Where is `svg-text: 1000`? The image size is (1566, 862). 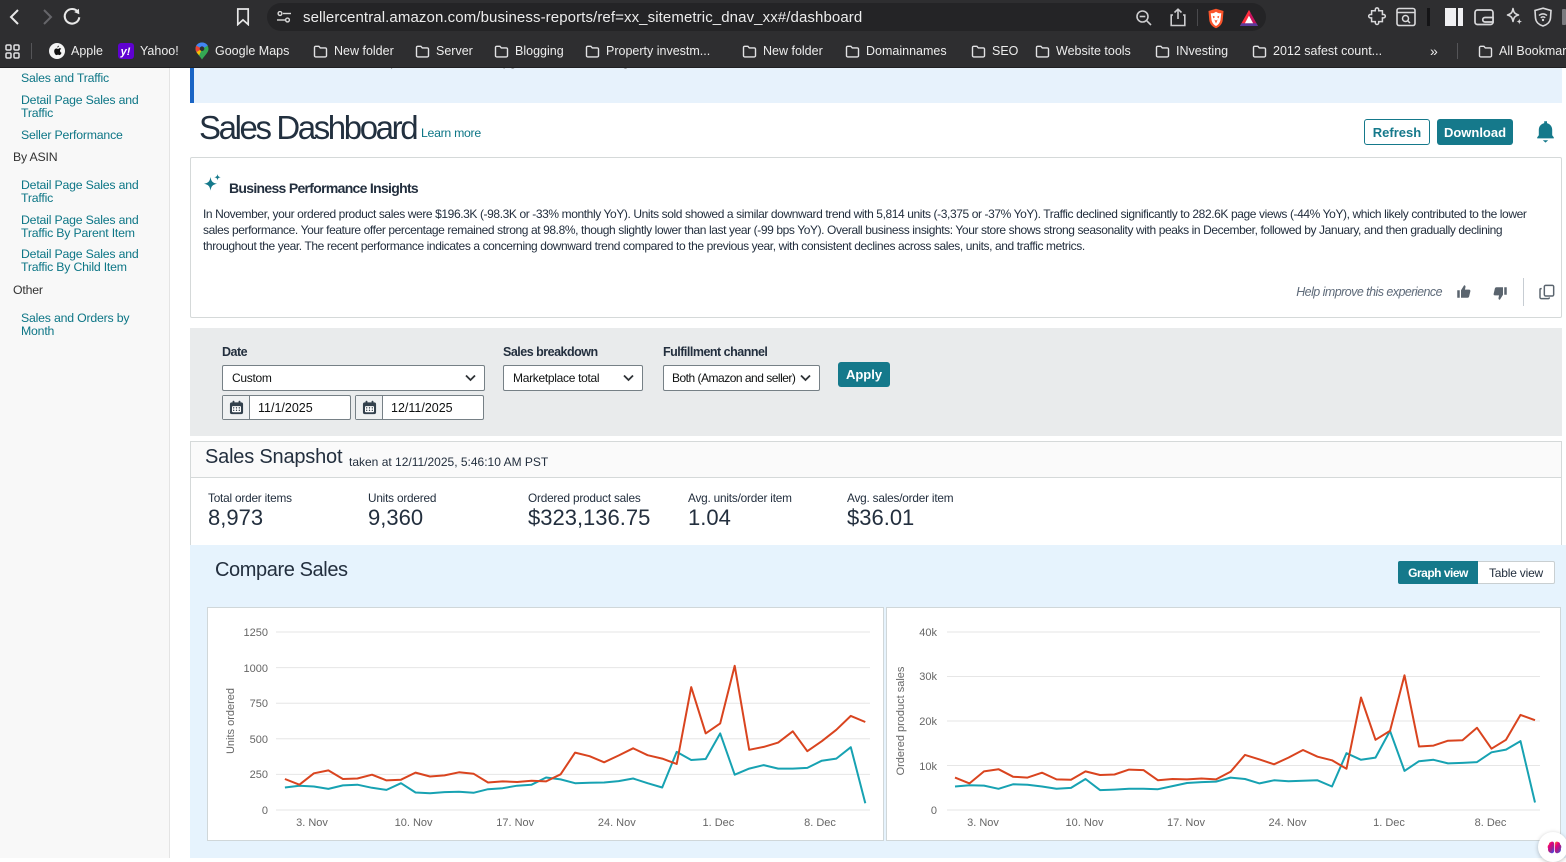
svg-text: 1000 is located at coordinates (256, 669).